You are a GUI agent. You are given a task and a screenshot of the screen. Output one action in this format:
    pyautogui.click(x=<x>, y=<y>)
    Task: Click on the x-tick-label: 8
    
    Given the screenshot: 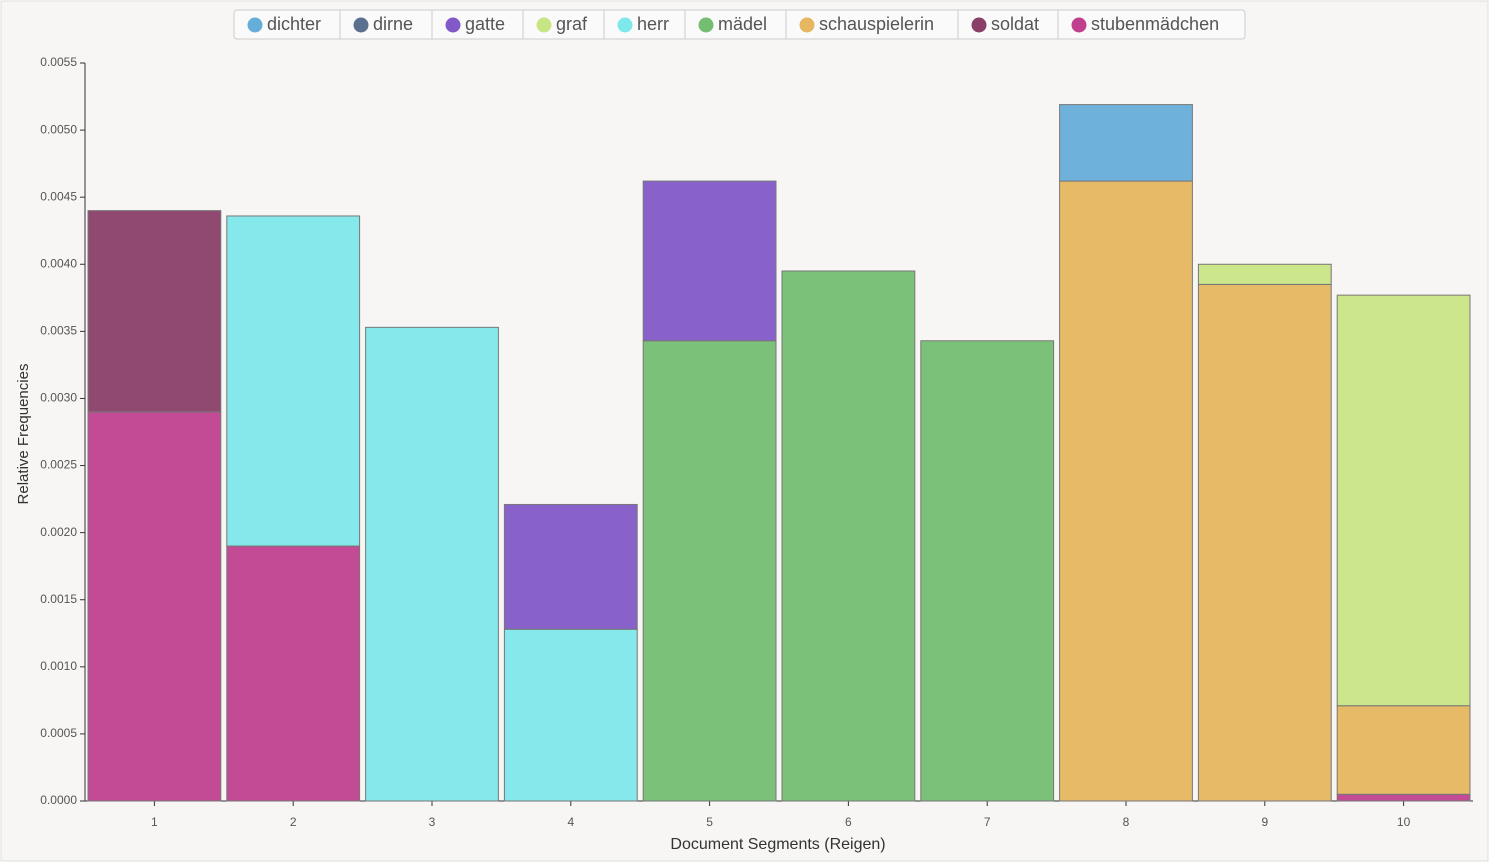 What is the action you would take?
    pyautogui.click(x=1126, y=822)
    